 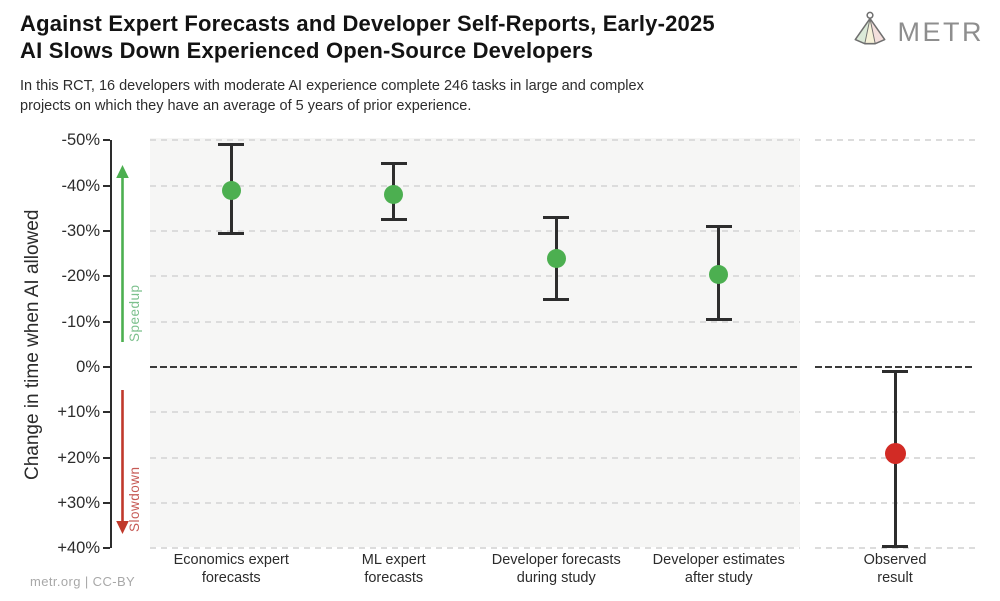 What do you see at coordinates (895, 577) in the screenshot?
I see `category-label-line: result` at bounding box center [895, 577].